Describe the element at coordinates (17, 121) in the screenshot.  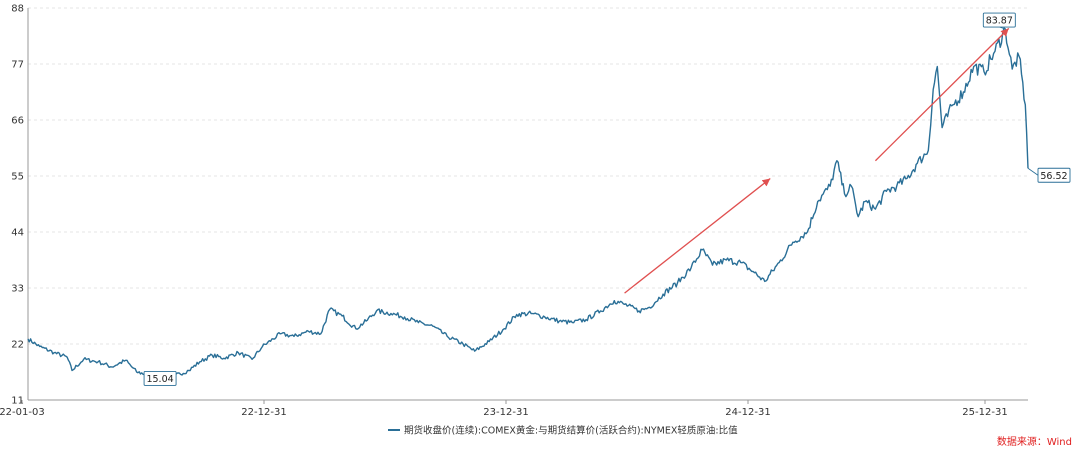
I see `y-tick-label: 66` at that location.